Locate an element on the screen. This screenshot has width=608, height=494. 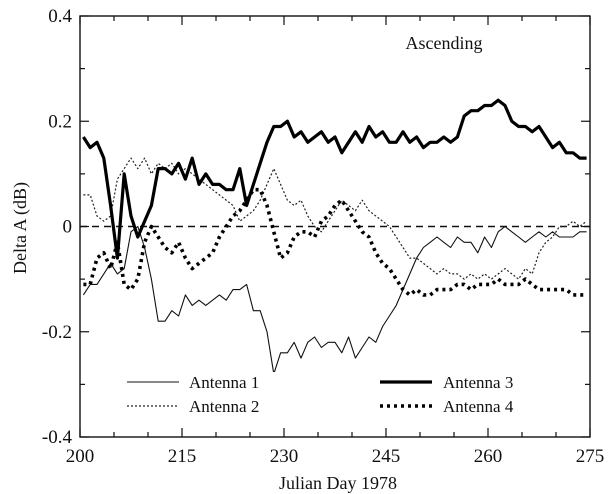
legend-label-antenna-1: Antenna 1 is located at coordinates (224, 382).